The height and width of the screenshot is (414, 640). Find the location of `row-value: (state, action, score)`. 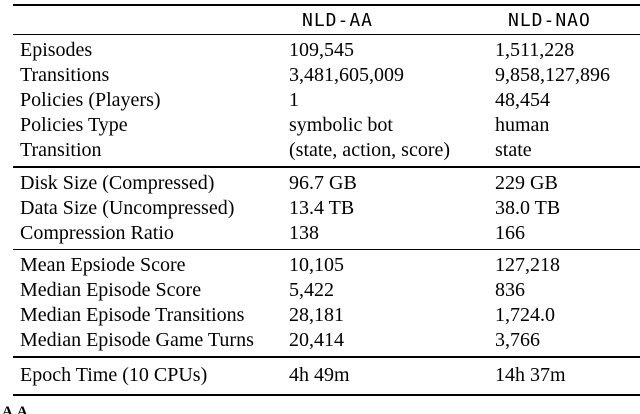

row-value: (state, action, score) is located at coordinates (370, 150).